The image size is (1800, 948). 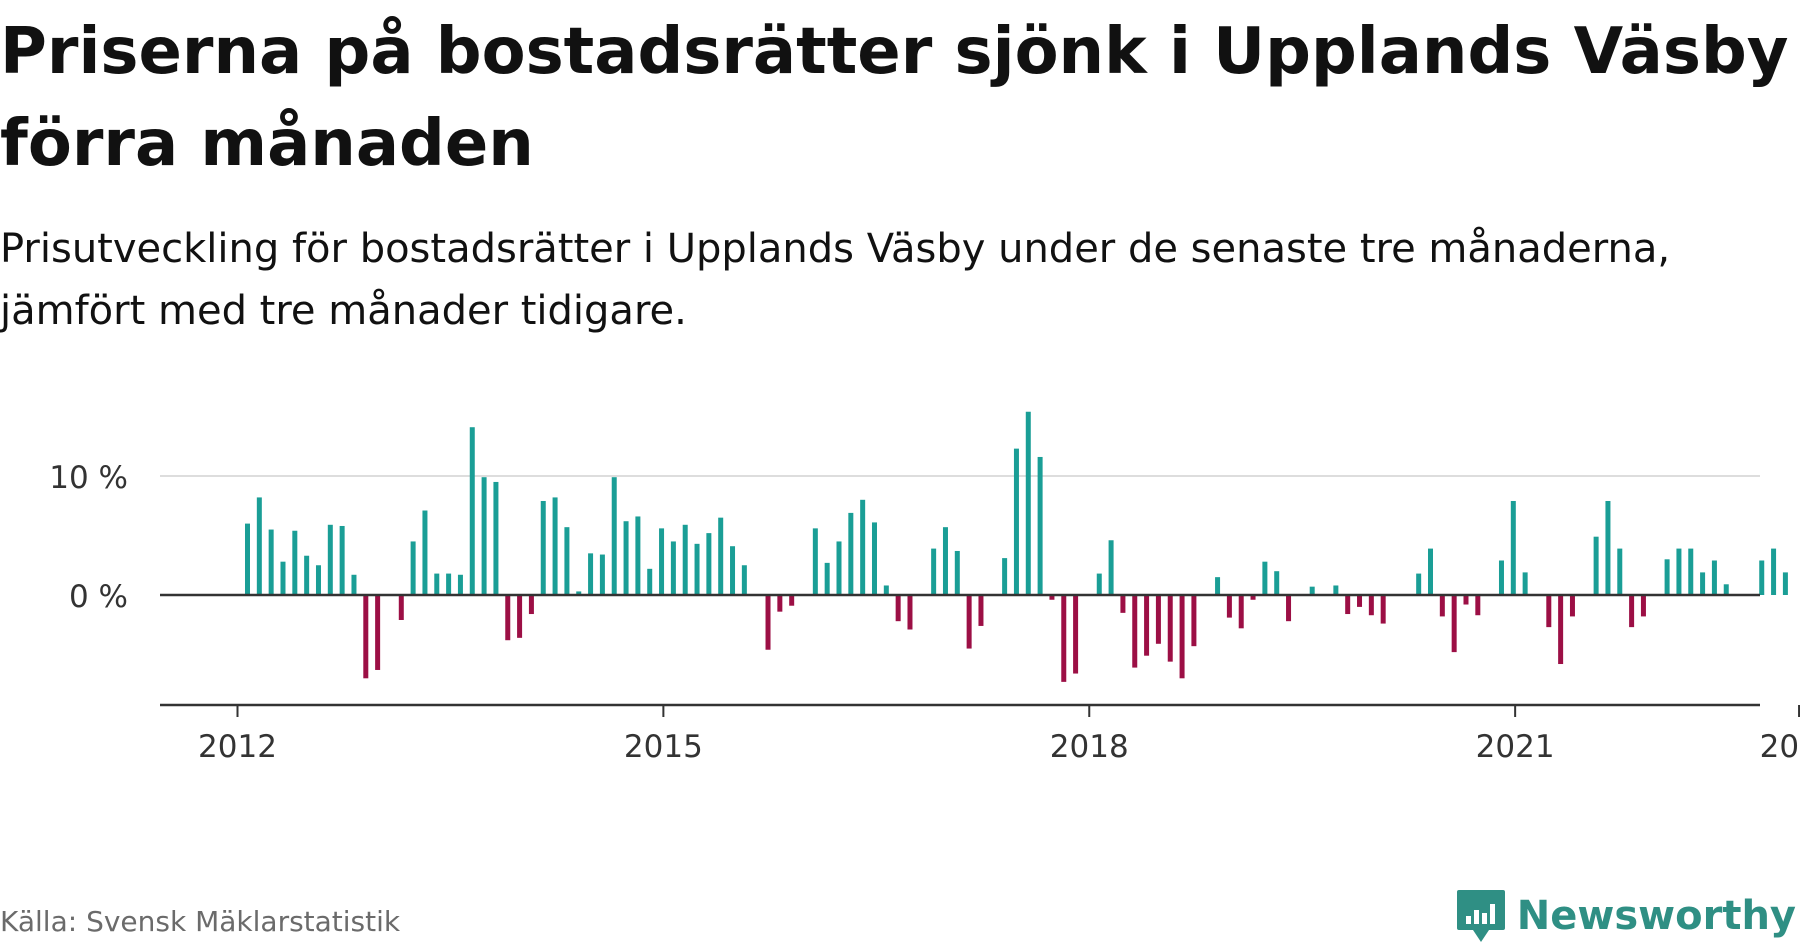 I want to click on brand-name: Newsworthy, so click(x=1656, y=916).